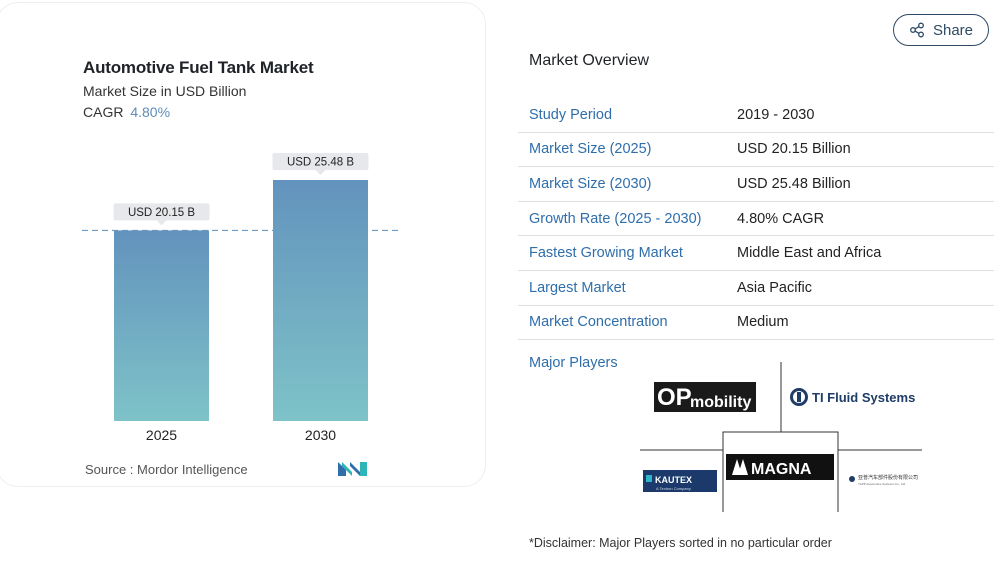 The height and width of the screenshot is (567, 994). I want to click on yapp-subtext: YAPP Automotive Systems Co., Ltd., so click(882, 484).